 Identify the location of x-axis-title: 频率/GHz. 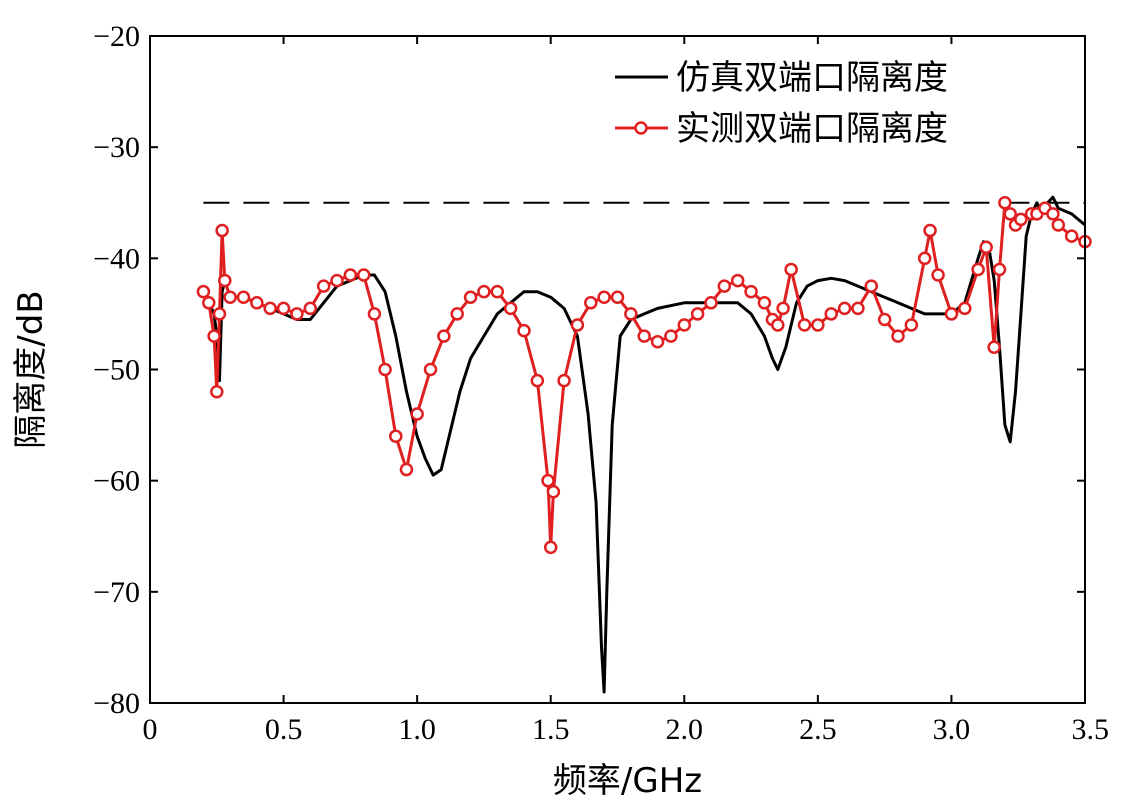
(627, 781).